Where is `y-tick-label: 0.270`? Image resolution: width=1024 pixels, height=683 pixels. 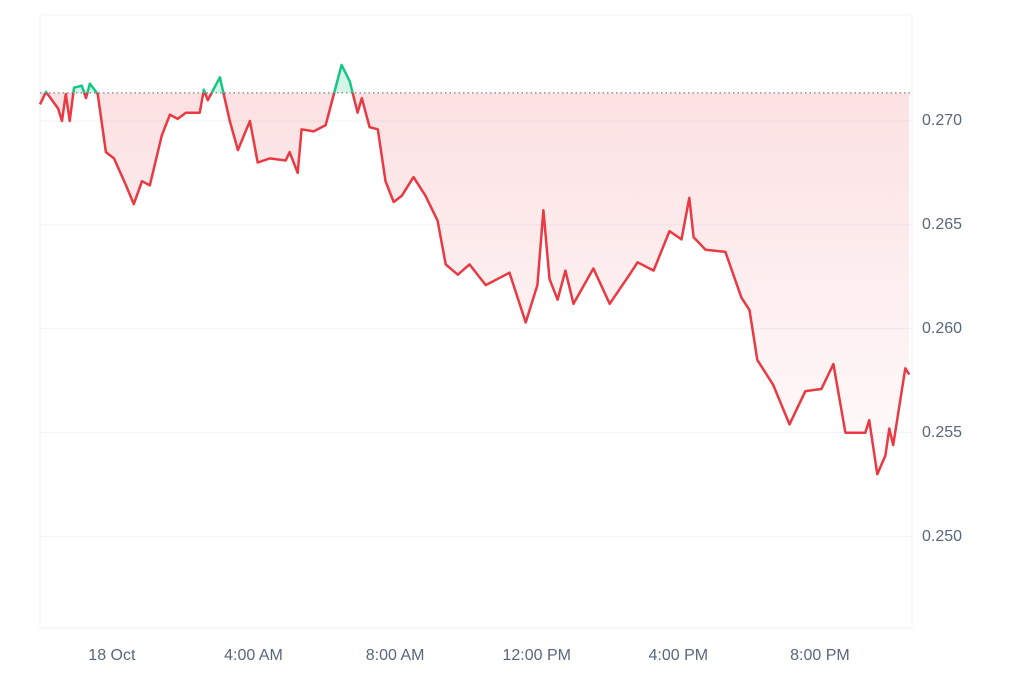 y-tick-label: 0.270 is located at coordinates (942, 120).